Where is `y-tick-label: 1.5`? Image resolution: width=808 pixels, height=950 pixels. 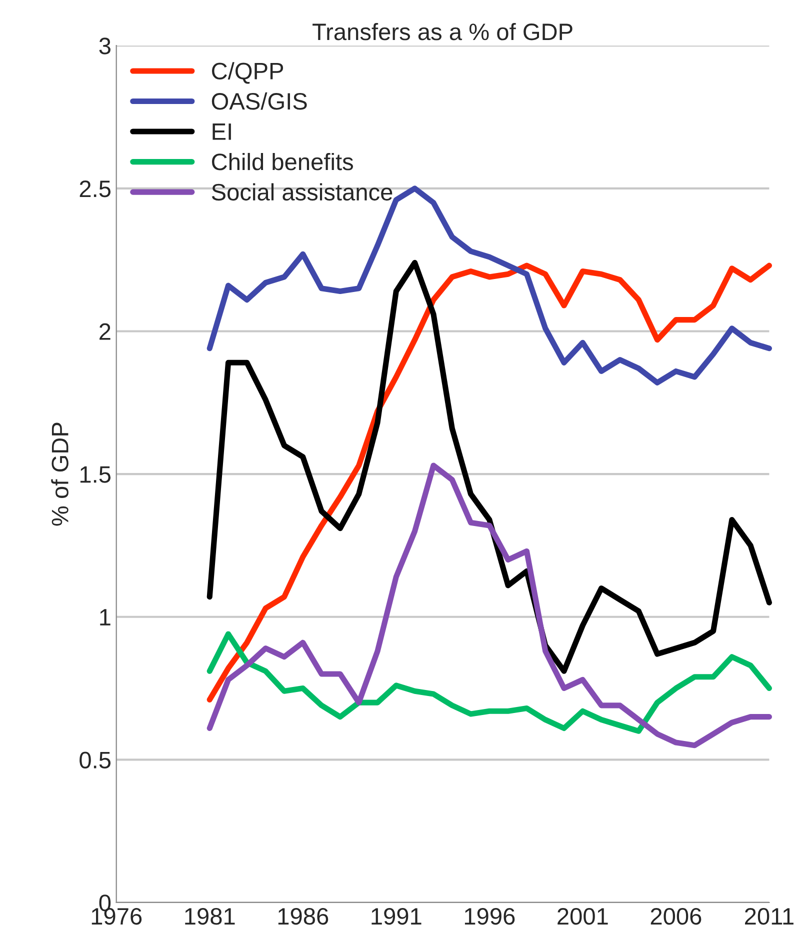
y-tick-label: 1.5 is located at coordinates (95, 474).